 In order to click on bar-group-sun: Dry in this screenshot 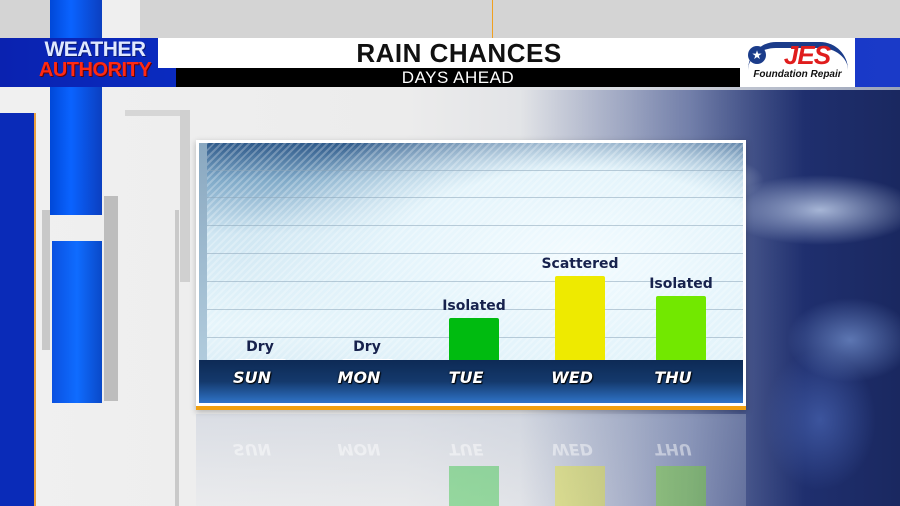, I will do `click(260, 351)`.